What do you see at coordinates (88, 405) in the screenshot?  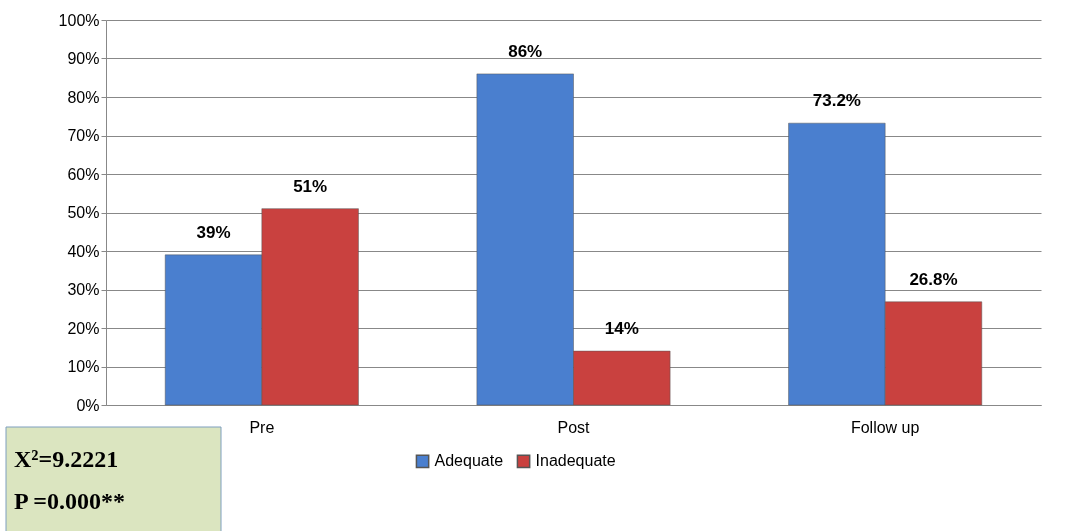 I see `y-tick-label: 0%` at bounding box center [88, 405].